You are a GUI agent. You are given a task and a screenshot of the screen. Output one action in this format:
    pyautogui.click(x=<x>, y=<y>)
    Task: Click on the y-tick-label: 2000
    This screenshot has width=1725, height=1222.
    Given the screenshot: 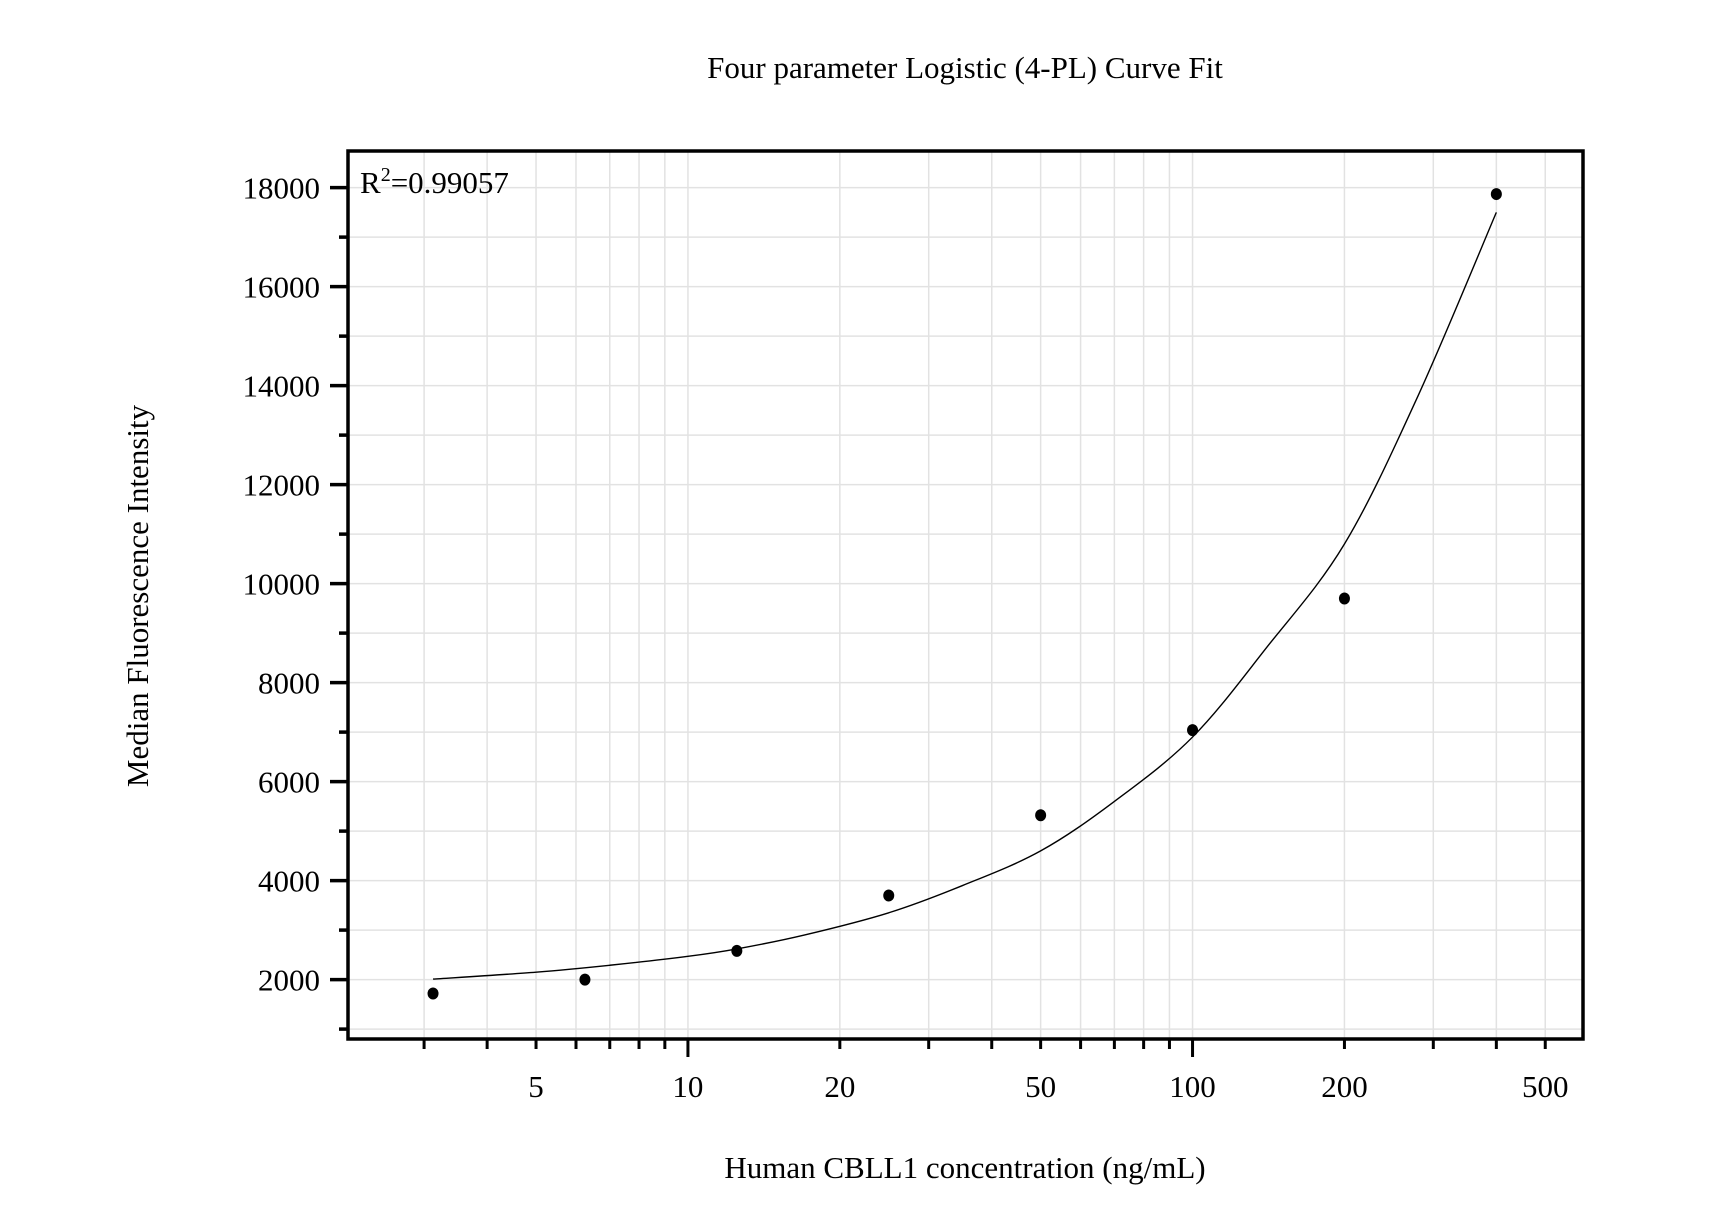 What is the action you would take?
    pyautogui.click(x=289, y=980)
    